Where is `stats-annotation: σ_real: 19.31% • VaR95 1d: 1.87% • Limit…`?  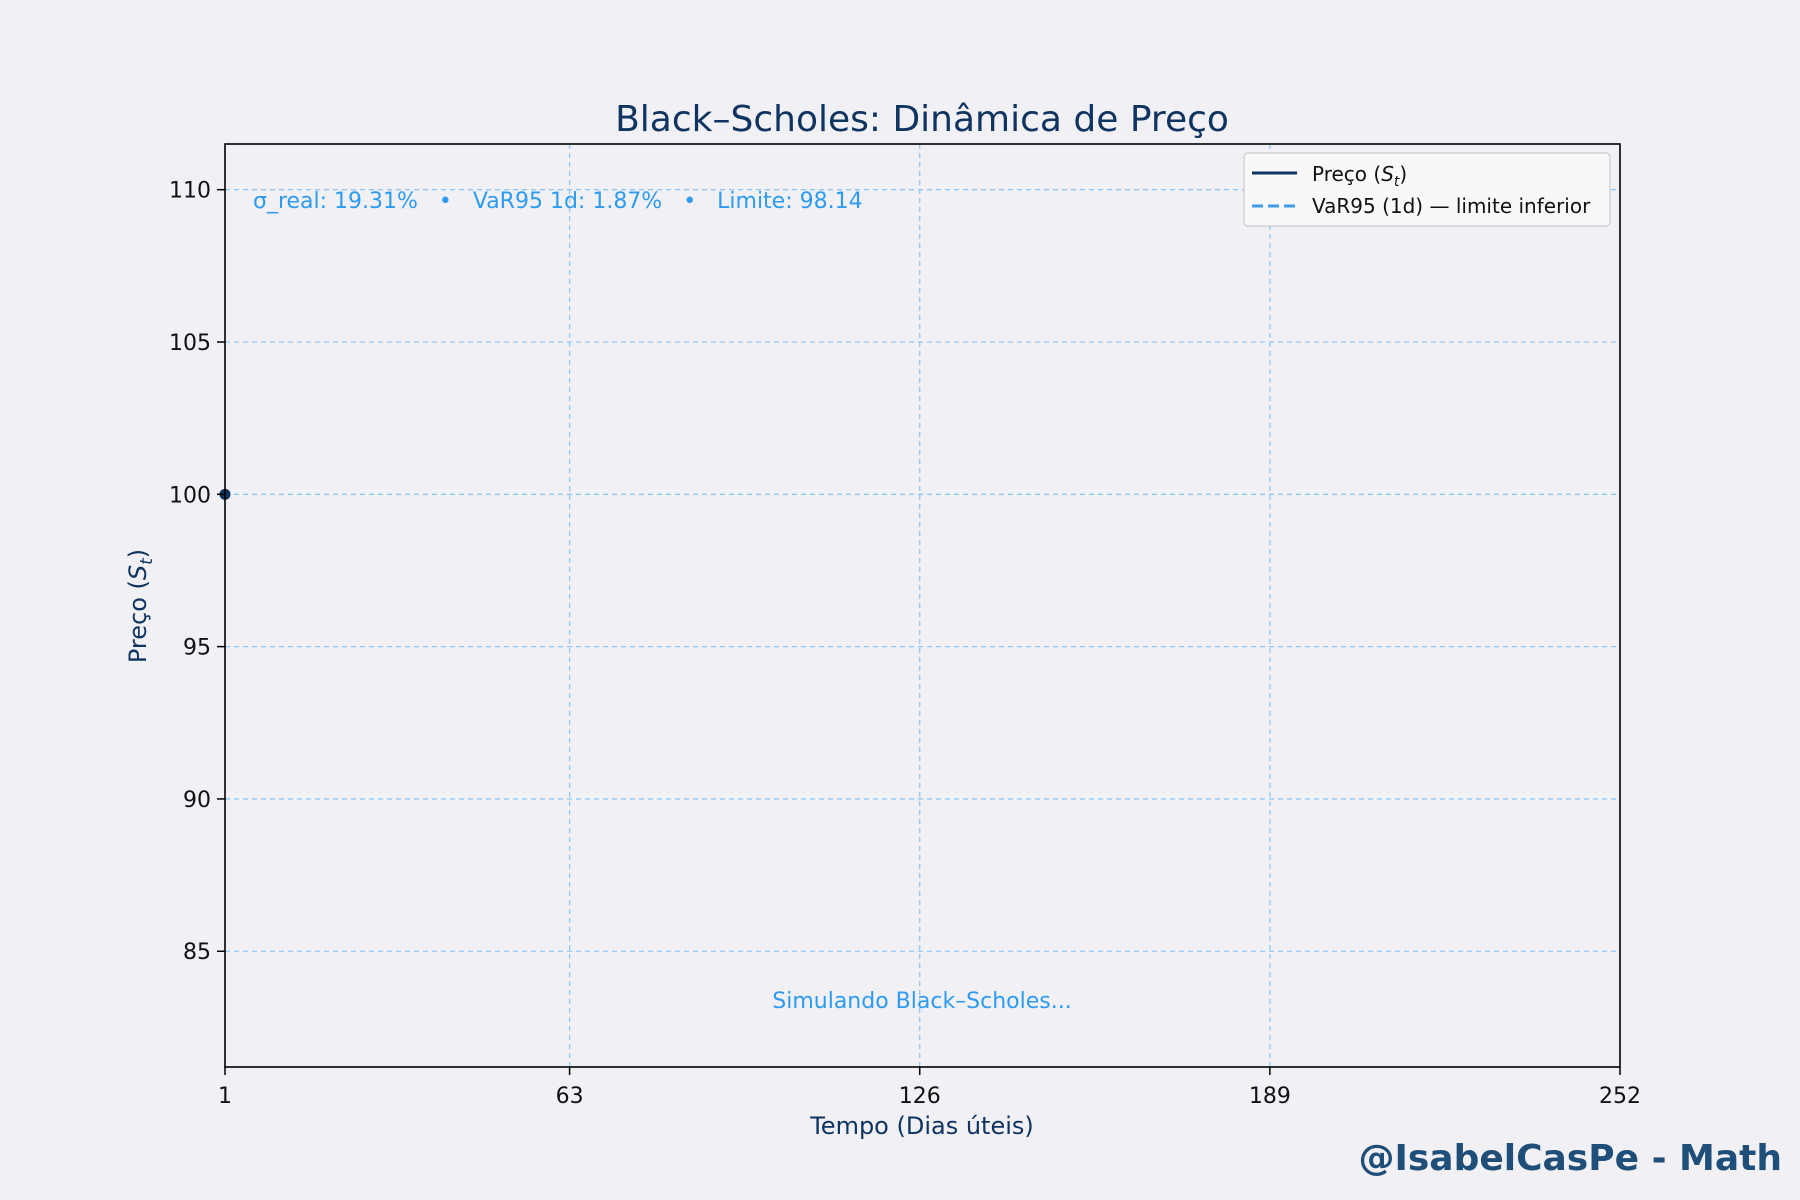
stats-annotation: σ_real: 19.31% • VaR95 1d: 1.87% • Limit… is located at coordinates (558, 201).